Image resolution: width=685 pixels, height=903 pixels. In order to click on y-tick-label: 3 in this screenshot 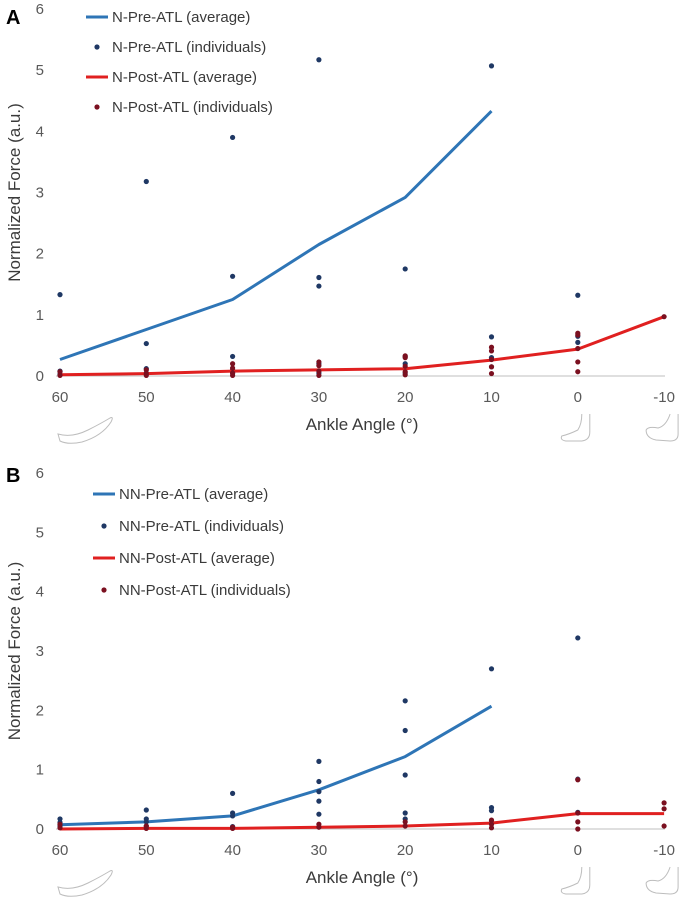, I will do `click(40, 651)`.